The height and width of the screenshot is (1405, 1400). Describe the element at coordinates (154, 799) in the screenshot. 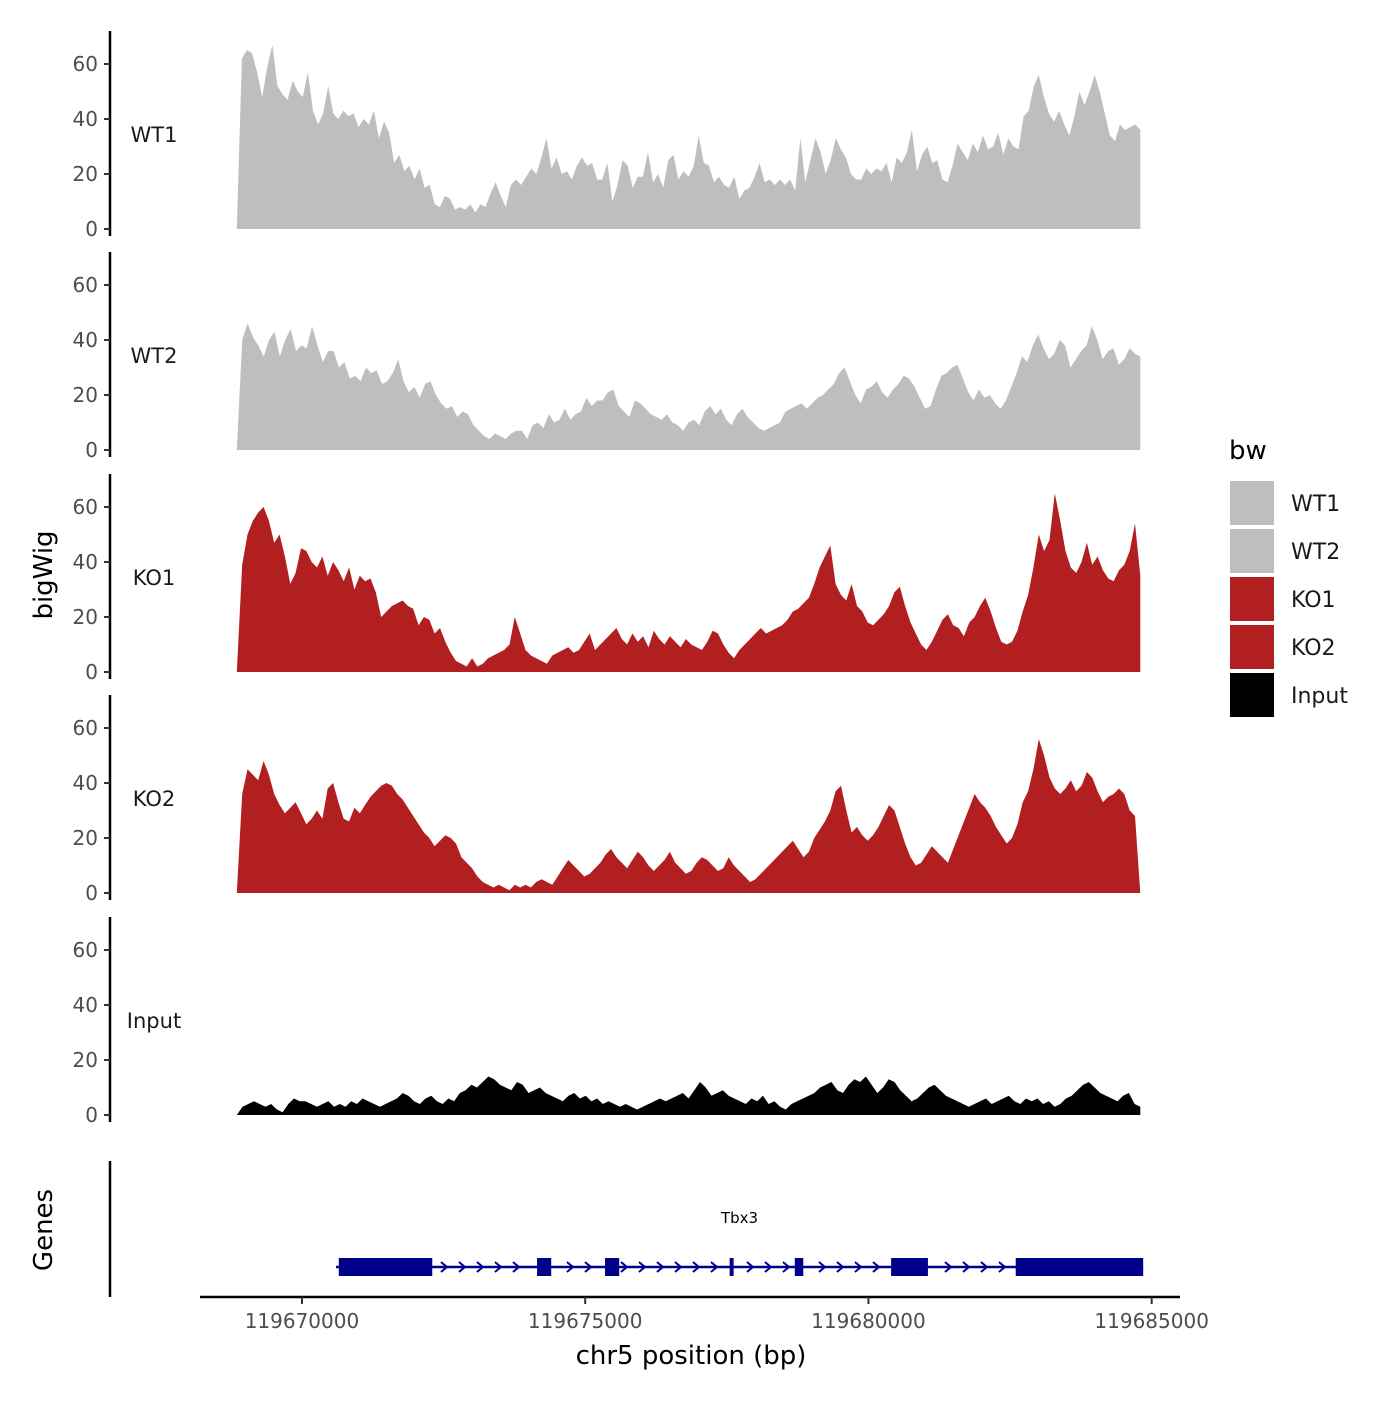

I see `track-label: KO2` at that location.